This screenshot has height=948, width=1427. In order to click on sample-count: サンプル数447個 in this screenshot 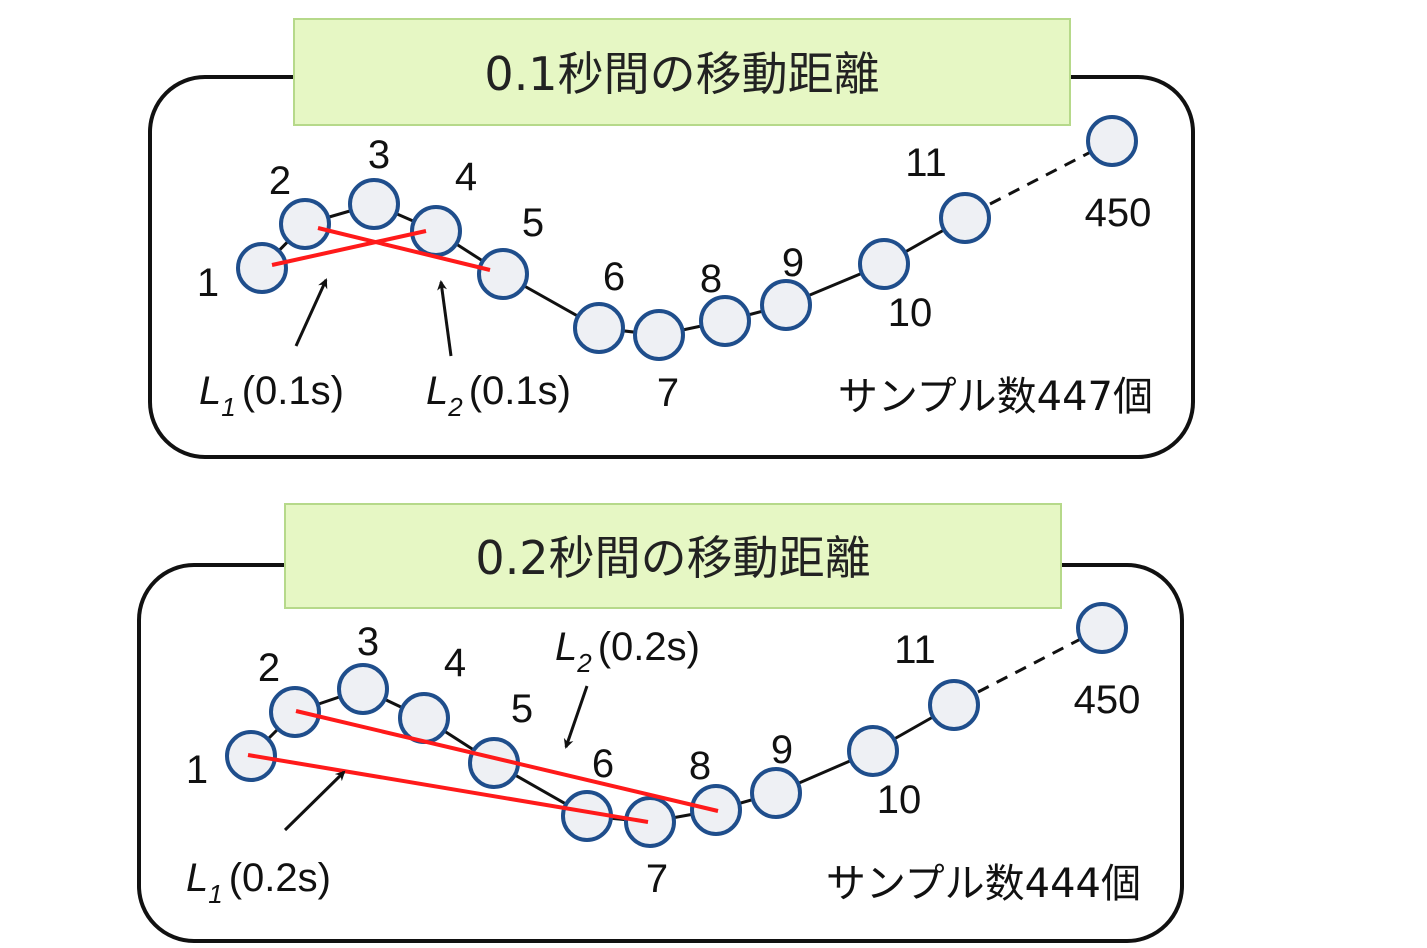, I will do `click(995, 397)`.